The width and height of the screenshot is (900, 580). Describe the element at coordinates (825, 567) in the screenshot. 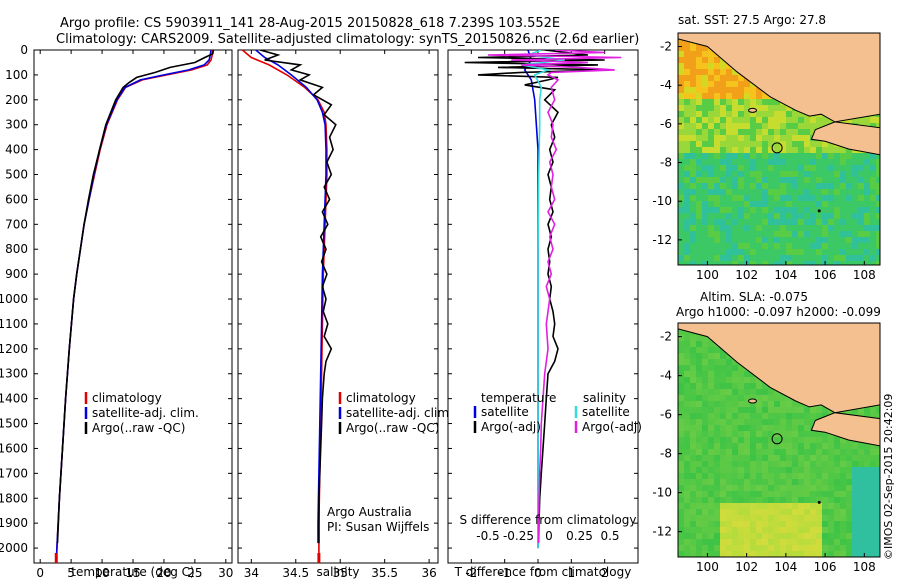

I see `sla-xtick-label: 106` at that location.